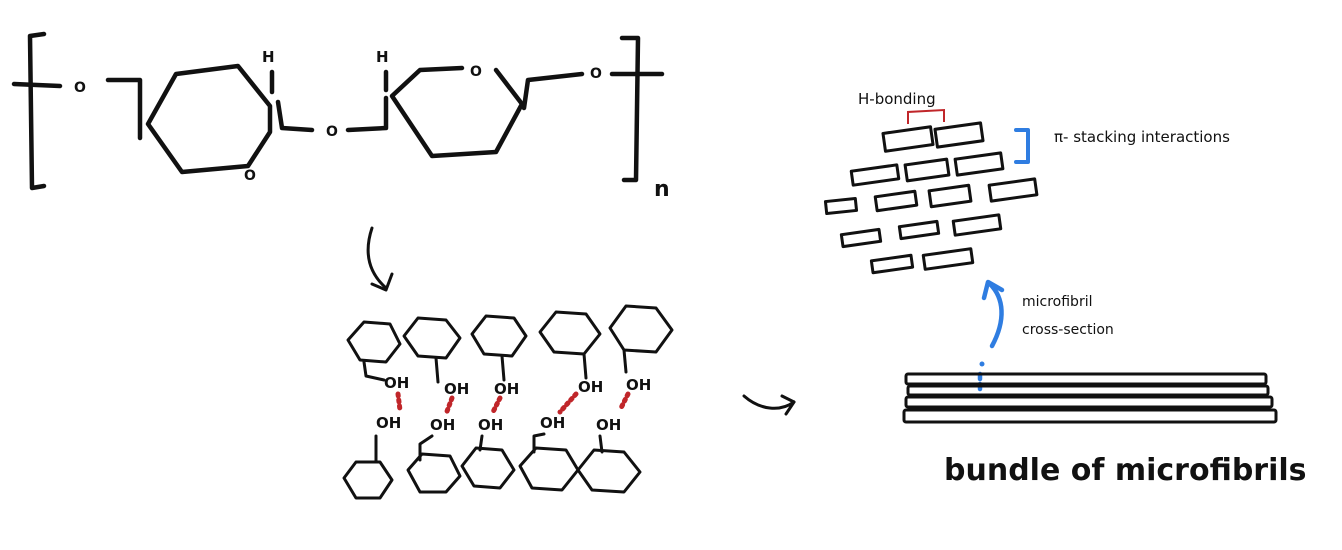 The width and height of the screenshot is (1342, 550). What do you see at coordinates (388, 423) in the screenshot?
I see `bottom-oh-1: OH` at bounding box center [388, 423].